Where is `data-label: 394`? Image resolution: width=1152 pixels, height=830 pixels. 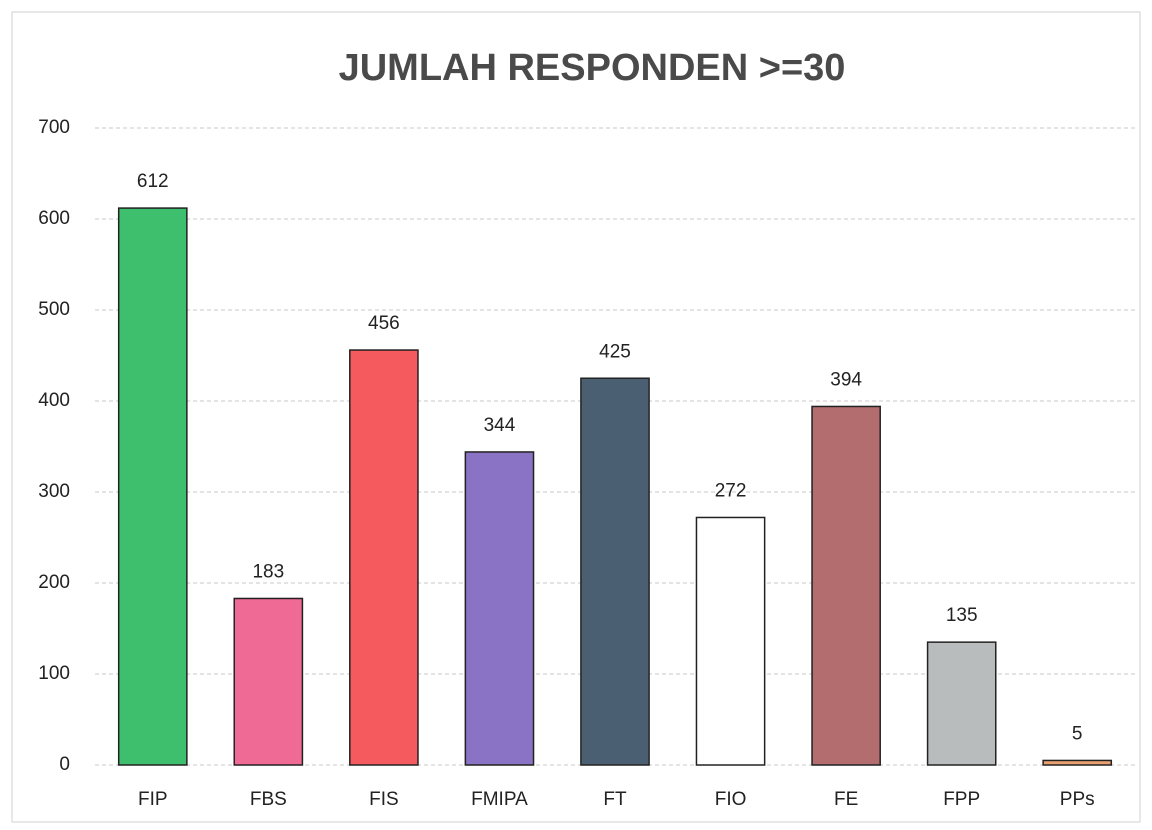
data-label: 394 is located at coordinates (846, 379).